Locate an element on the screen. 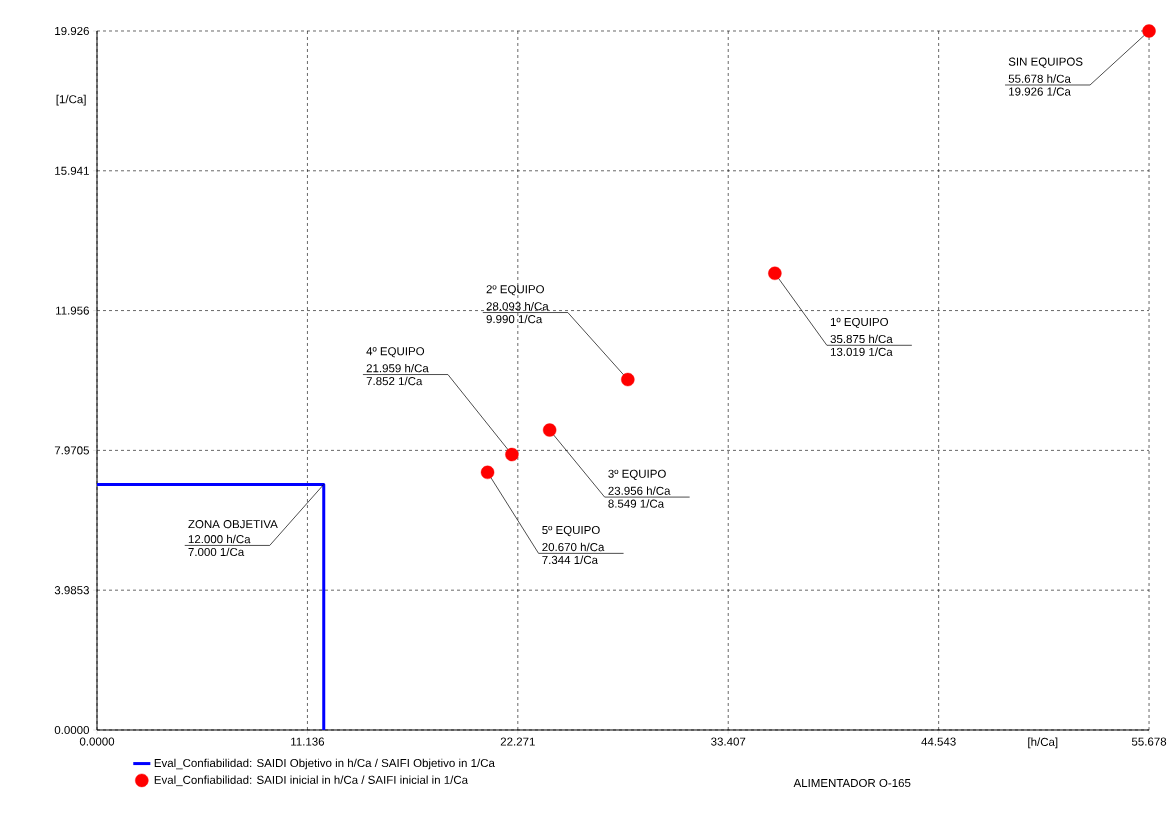 The height and width of the screenshot is (825, 1176). annotation: 5º EQUIPO is located at coordinates (571, 531).